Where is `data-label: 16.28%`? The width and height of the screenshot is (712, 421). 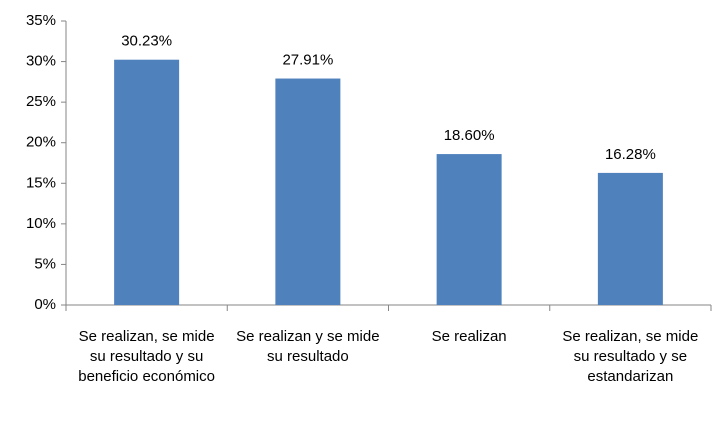 data-label: 16.28% is located at coordinates (630, 154).